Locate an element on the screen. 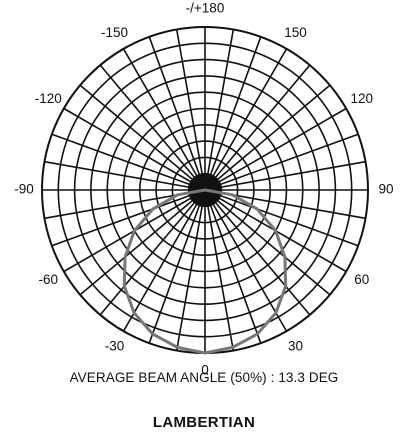 This screenshot has height=432, width=408. angle-label-120: 120 is located at coordinates (361, 98).